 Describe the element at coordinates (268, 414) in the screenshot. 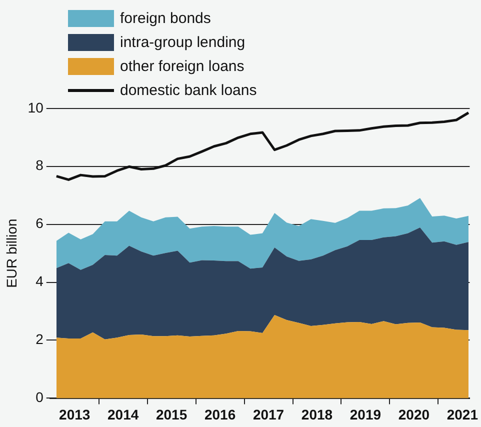

I see `x-tick-label: 2017` at that location.